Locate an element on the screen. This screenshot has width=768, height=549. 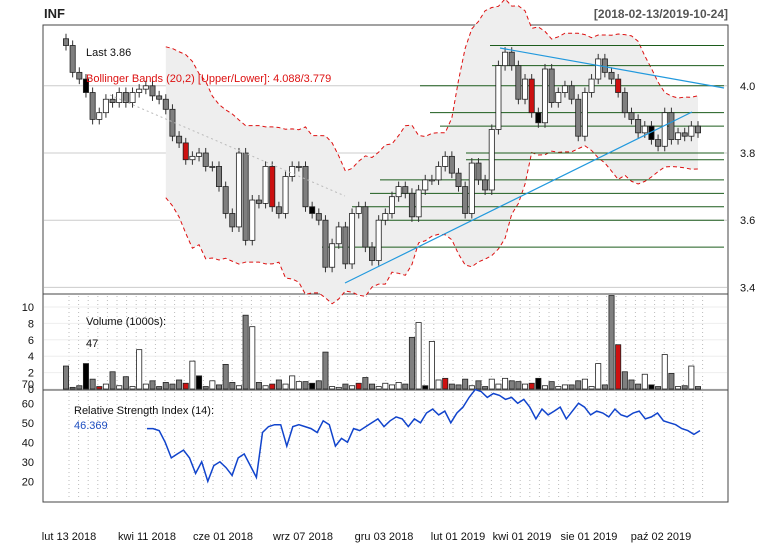
x-tick-label: kwi 11 2018 is located at coordinates (147, 537).